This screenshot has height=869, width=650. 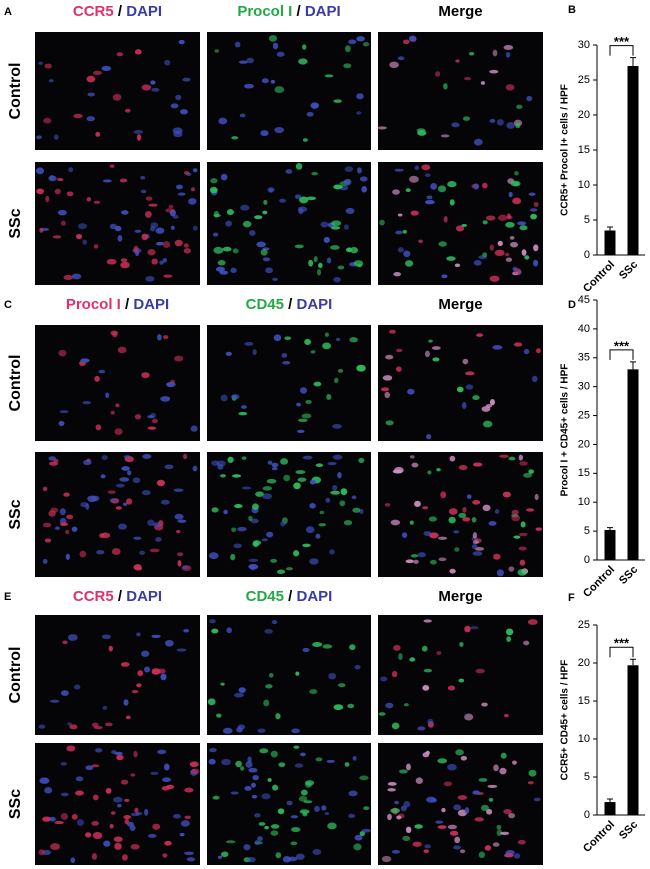 What do you see at coordinates (120, 11) in the screenshot?
I see `header-segment: /` at bounding box center [120, 11].